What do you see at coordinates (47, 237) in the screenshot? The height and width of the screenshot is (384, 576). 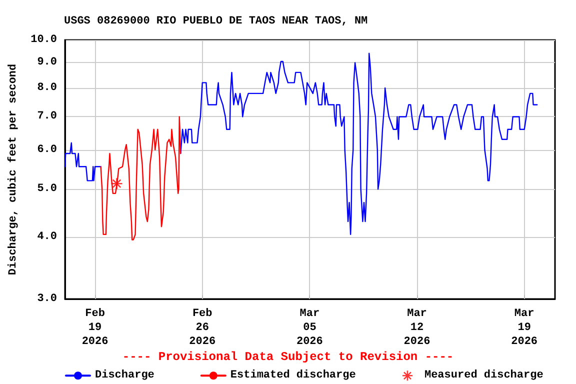 I see `y-tick-label: 4.0` at bounding box center [47, 237].